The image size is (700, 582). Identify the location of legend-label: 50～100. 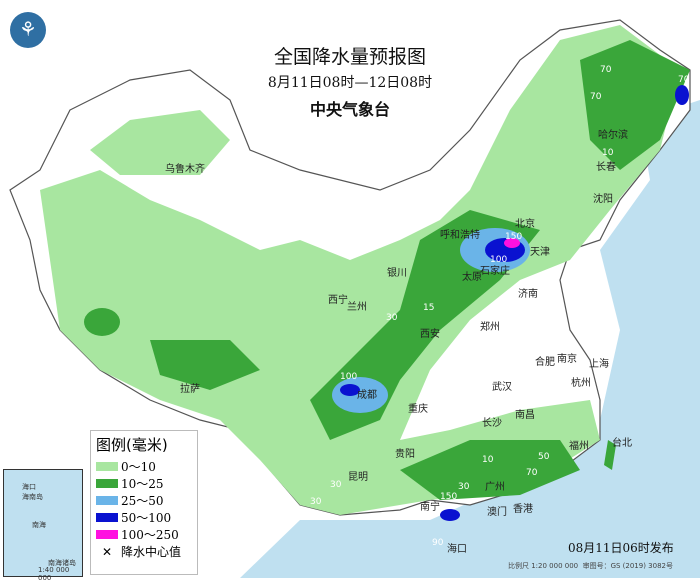
(146, 518).